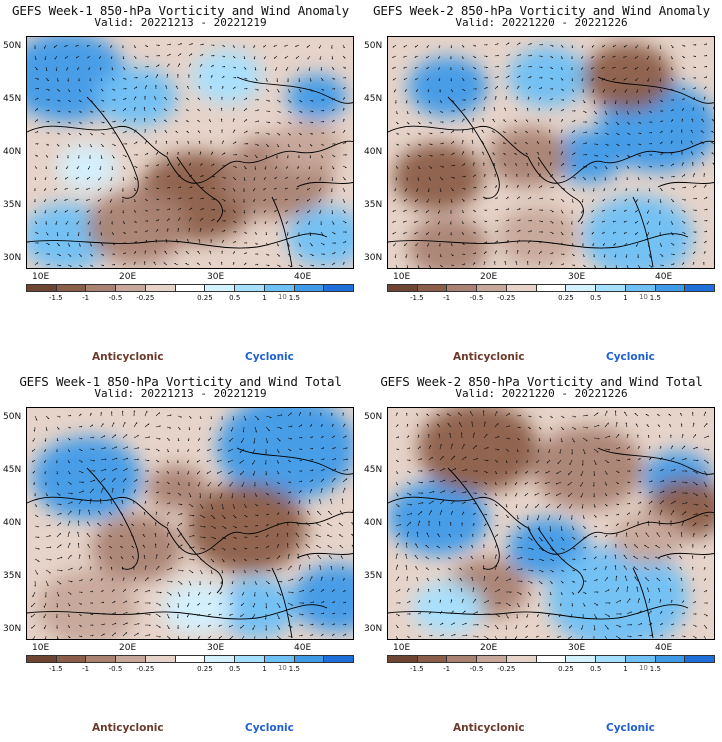 This screenshot has width=722, height=742. What do you see at coordinates (250, 288) in the screenshot?
I see `colorbar-cell` at bounding box center [250, 288].